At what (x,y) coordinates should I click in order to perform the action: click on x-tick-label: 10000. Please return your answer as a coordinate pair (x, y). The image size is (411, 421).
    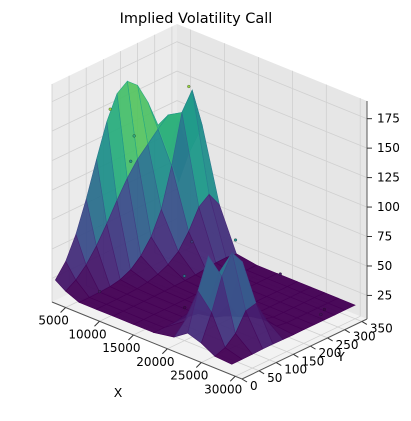
    Looking at the image, I should click on (87, 334).